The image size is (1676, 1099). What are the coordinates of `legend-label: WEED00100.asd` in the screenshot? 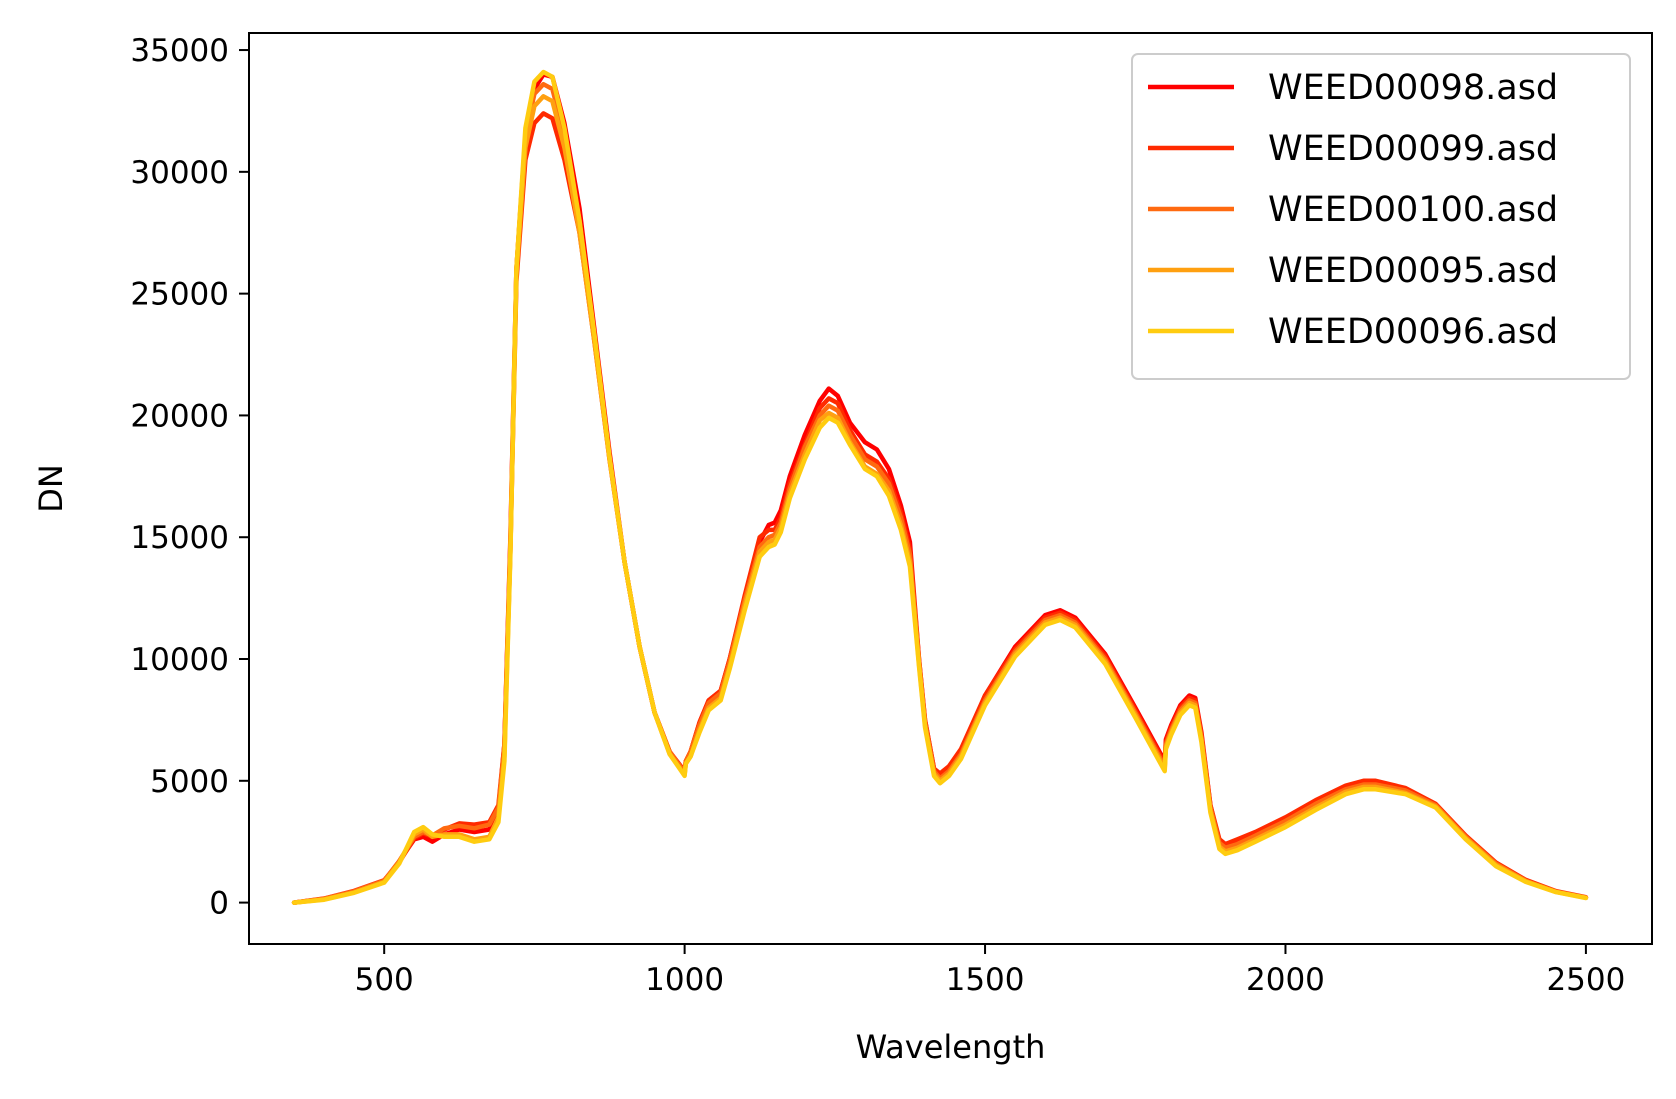 It's located at (1413, 210).